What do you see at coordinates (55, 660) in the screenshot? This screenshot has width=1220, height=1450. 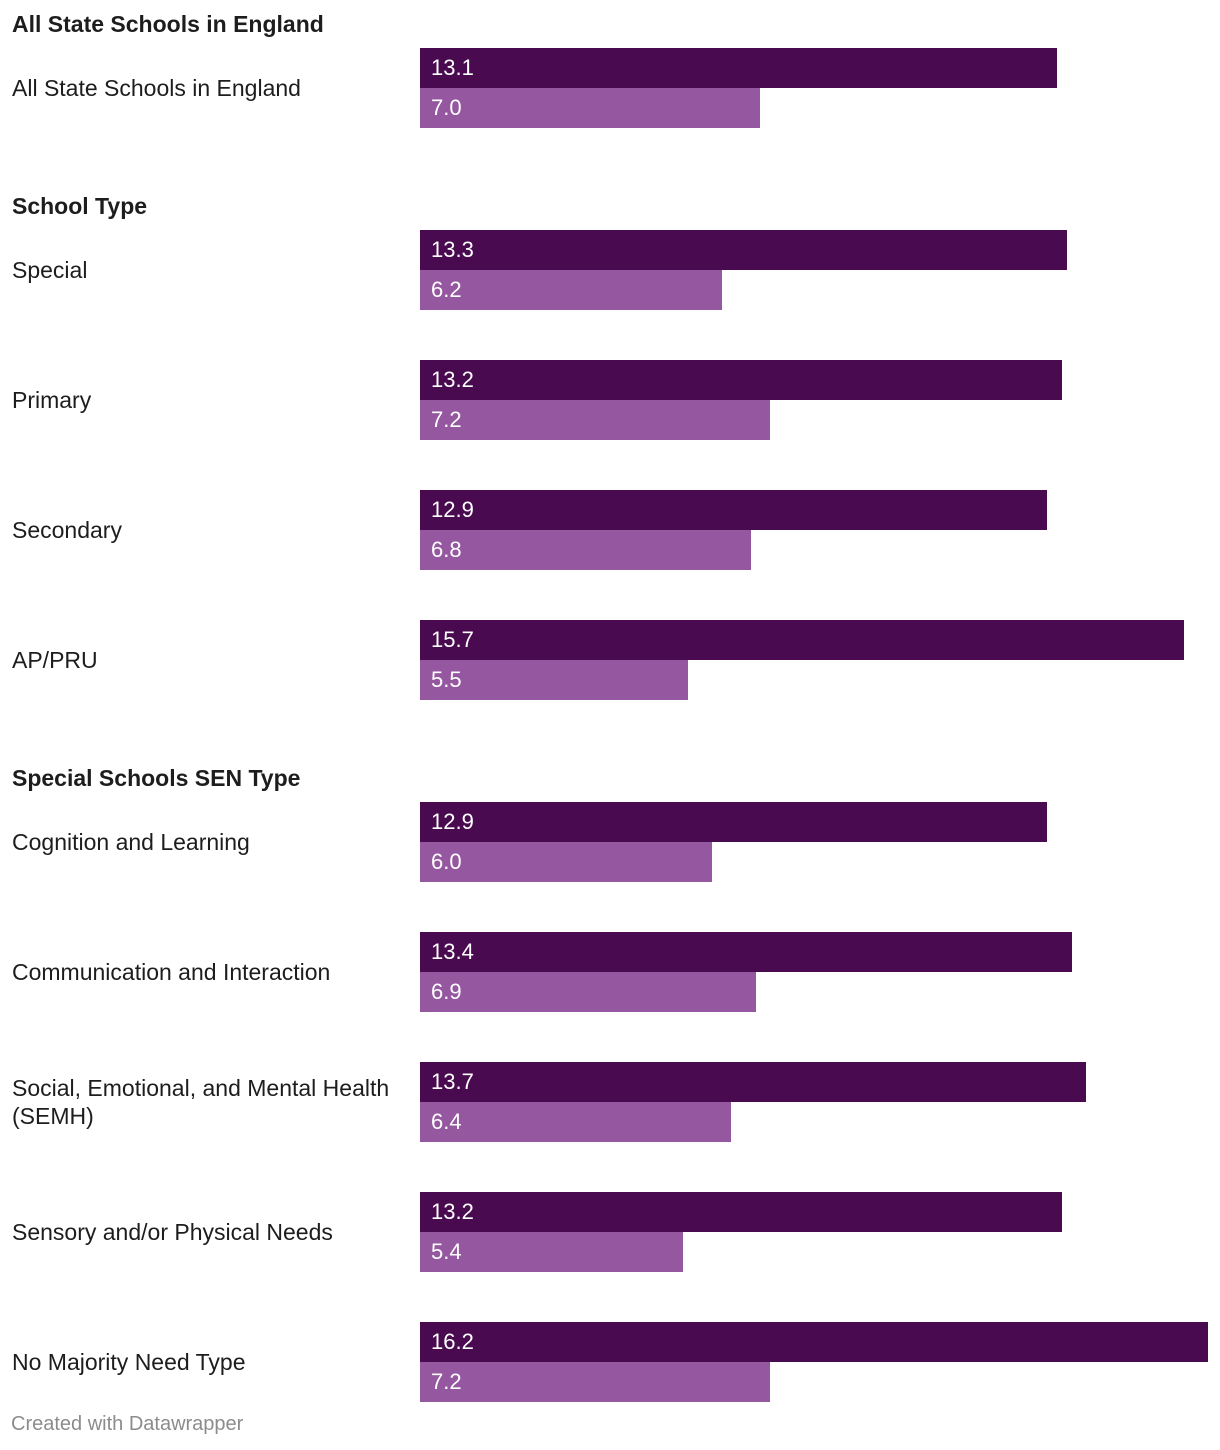 I see `row-label: AP/PRU` at bounding box center [55, 660].